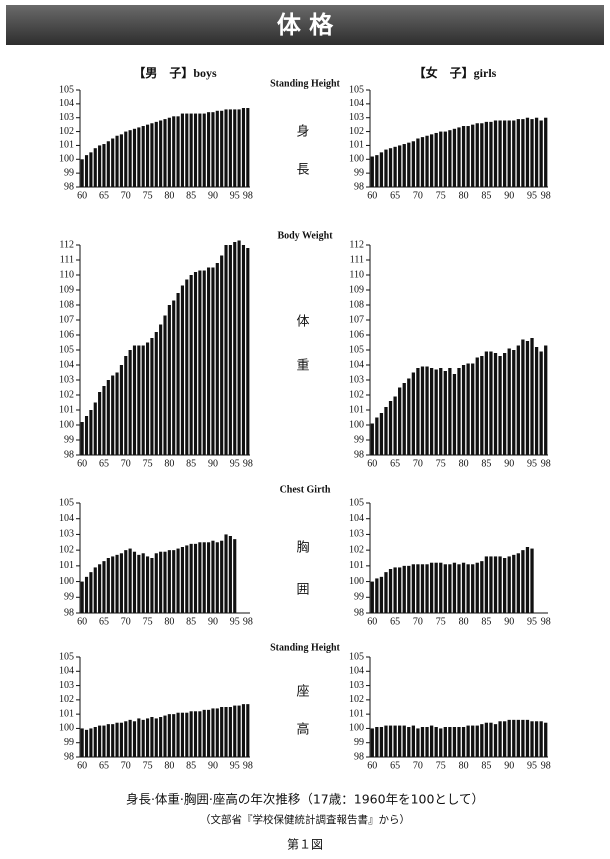 Image resolution: width=610 pixels, height=859 pixels. I want to click on y-tick-label: 101, so click(66, 565).